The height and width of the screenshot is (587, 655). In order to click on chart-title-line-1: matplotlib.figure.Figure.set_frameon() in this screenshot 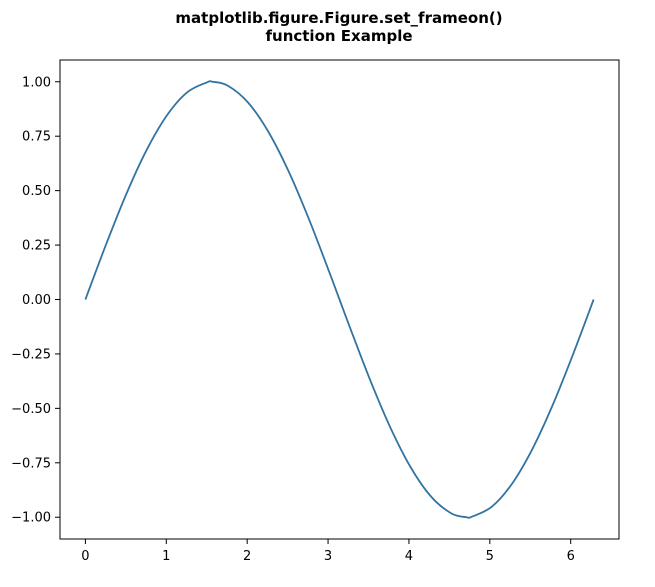, I will do `click(338, 18)`.